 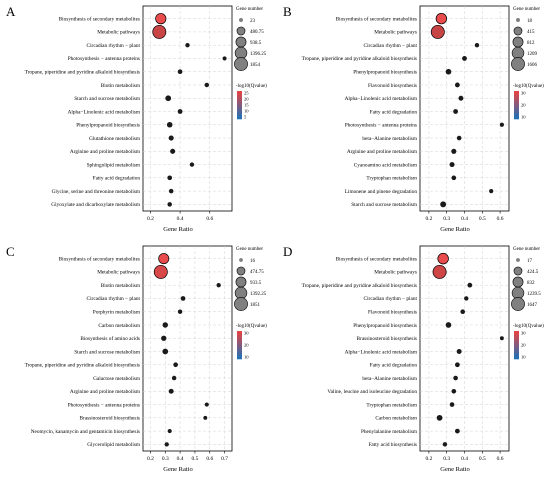 What do you see at coordinates (464, 219) in the screenshot?
I see `x-tick-label: 0.4` at bounding box center [464, 219].